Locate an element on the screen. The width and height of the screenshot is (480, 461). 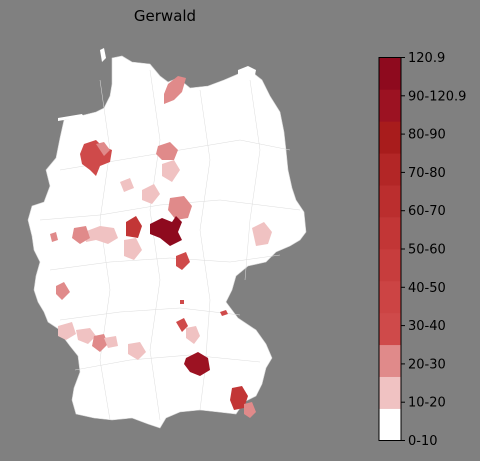
colorbar-tick-label: 50-60 is located at coordinates (427, 250).